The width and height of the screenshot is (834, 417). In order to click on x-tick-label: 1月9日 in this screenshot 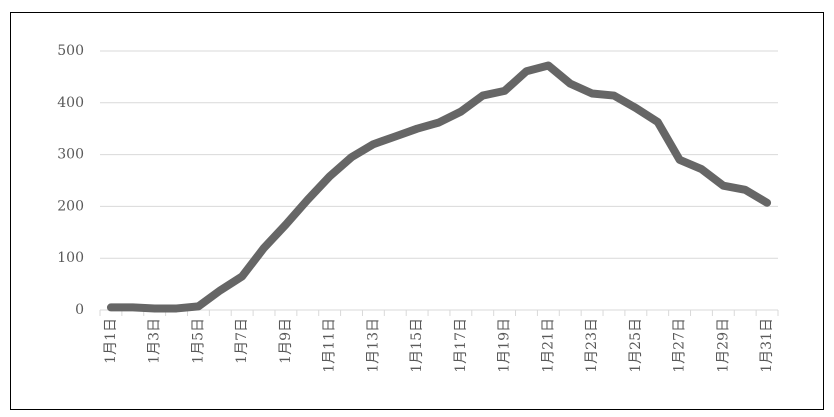, I will do `click(286, 341)`.